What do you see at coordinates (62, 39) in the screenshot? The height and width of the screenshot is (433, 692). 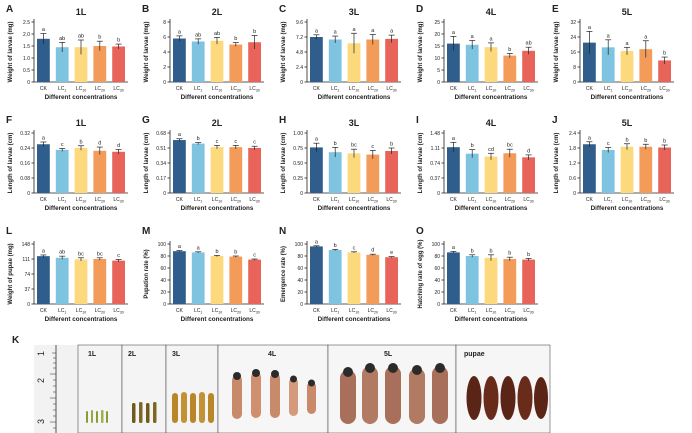 I see `significance-label: ab` at bounding box center [62, 39].